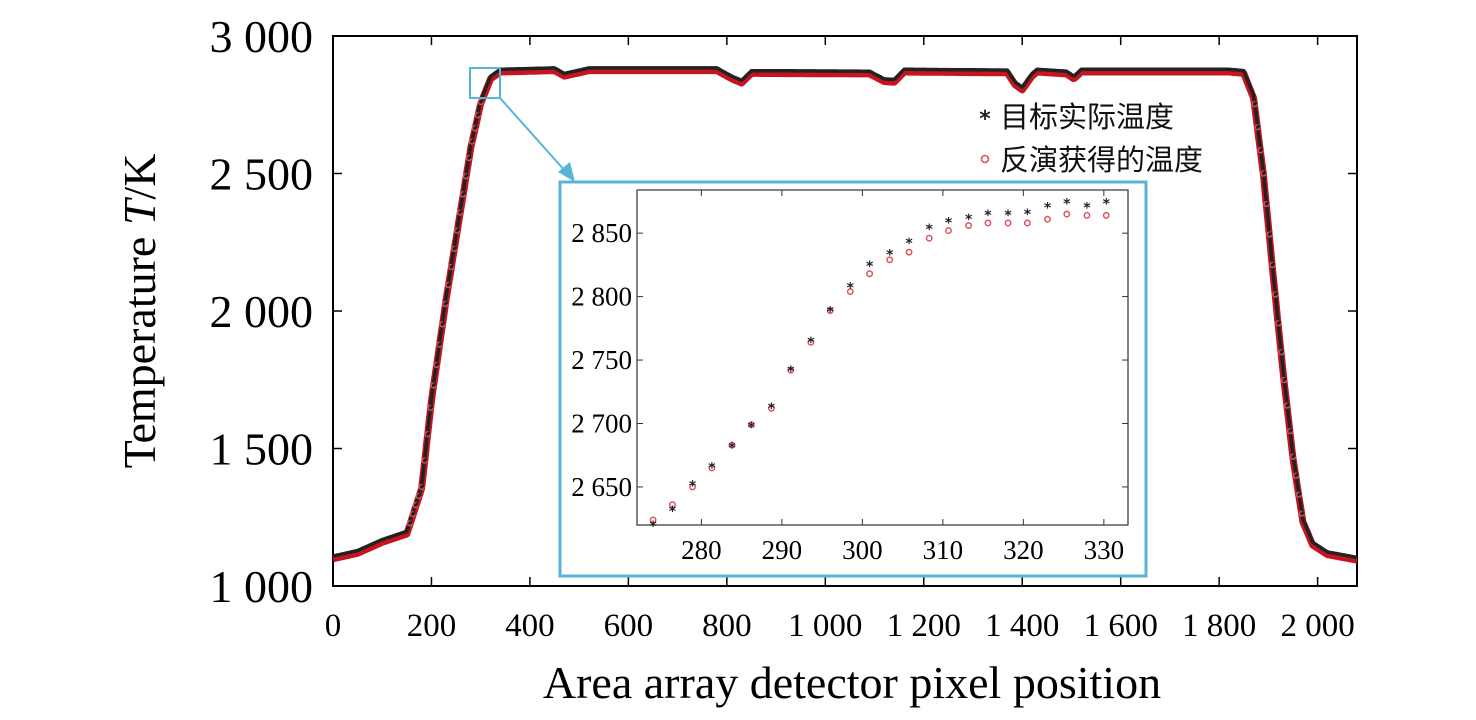 This screenshot has height=720, width=1476. What do you see at coordinates (601, 487) in the screenshot?
I see `inset-y-tick-label: 2 650` at bounding box center [601, 487].